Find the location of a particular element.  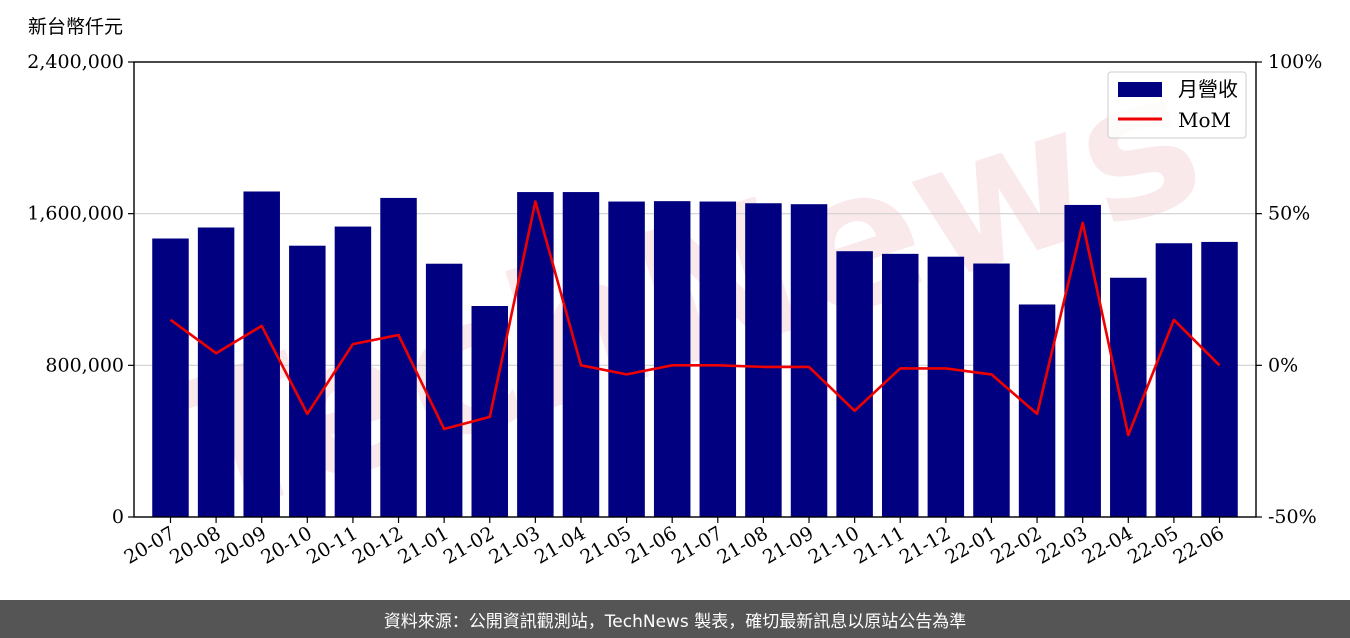

x-tick-label: 21-12 is located at coordinates (925, 545).